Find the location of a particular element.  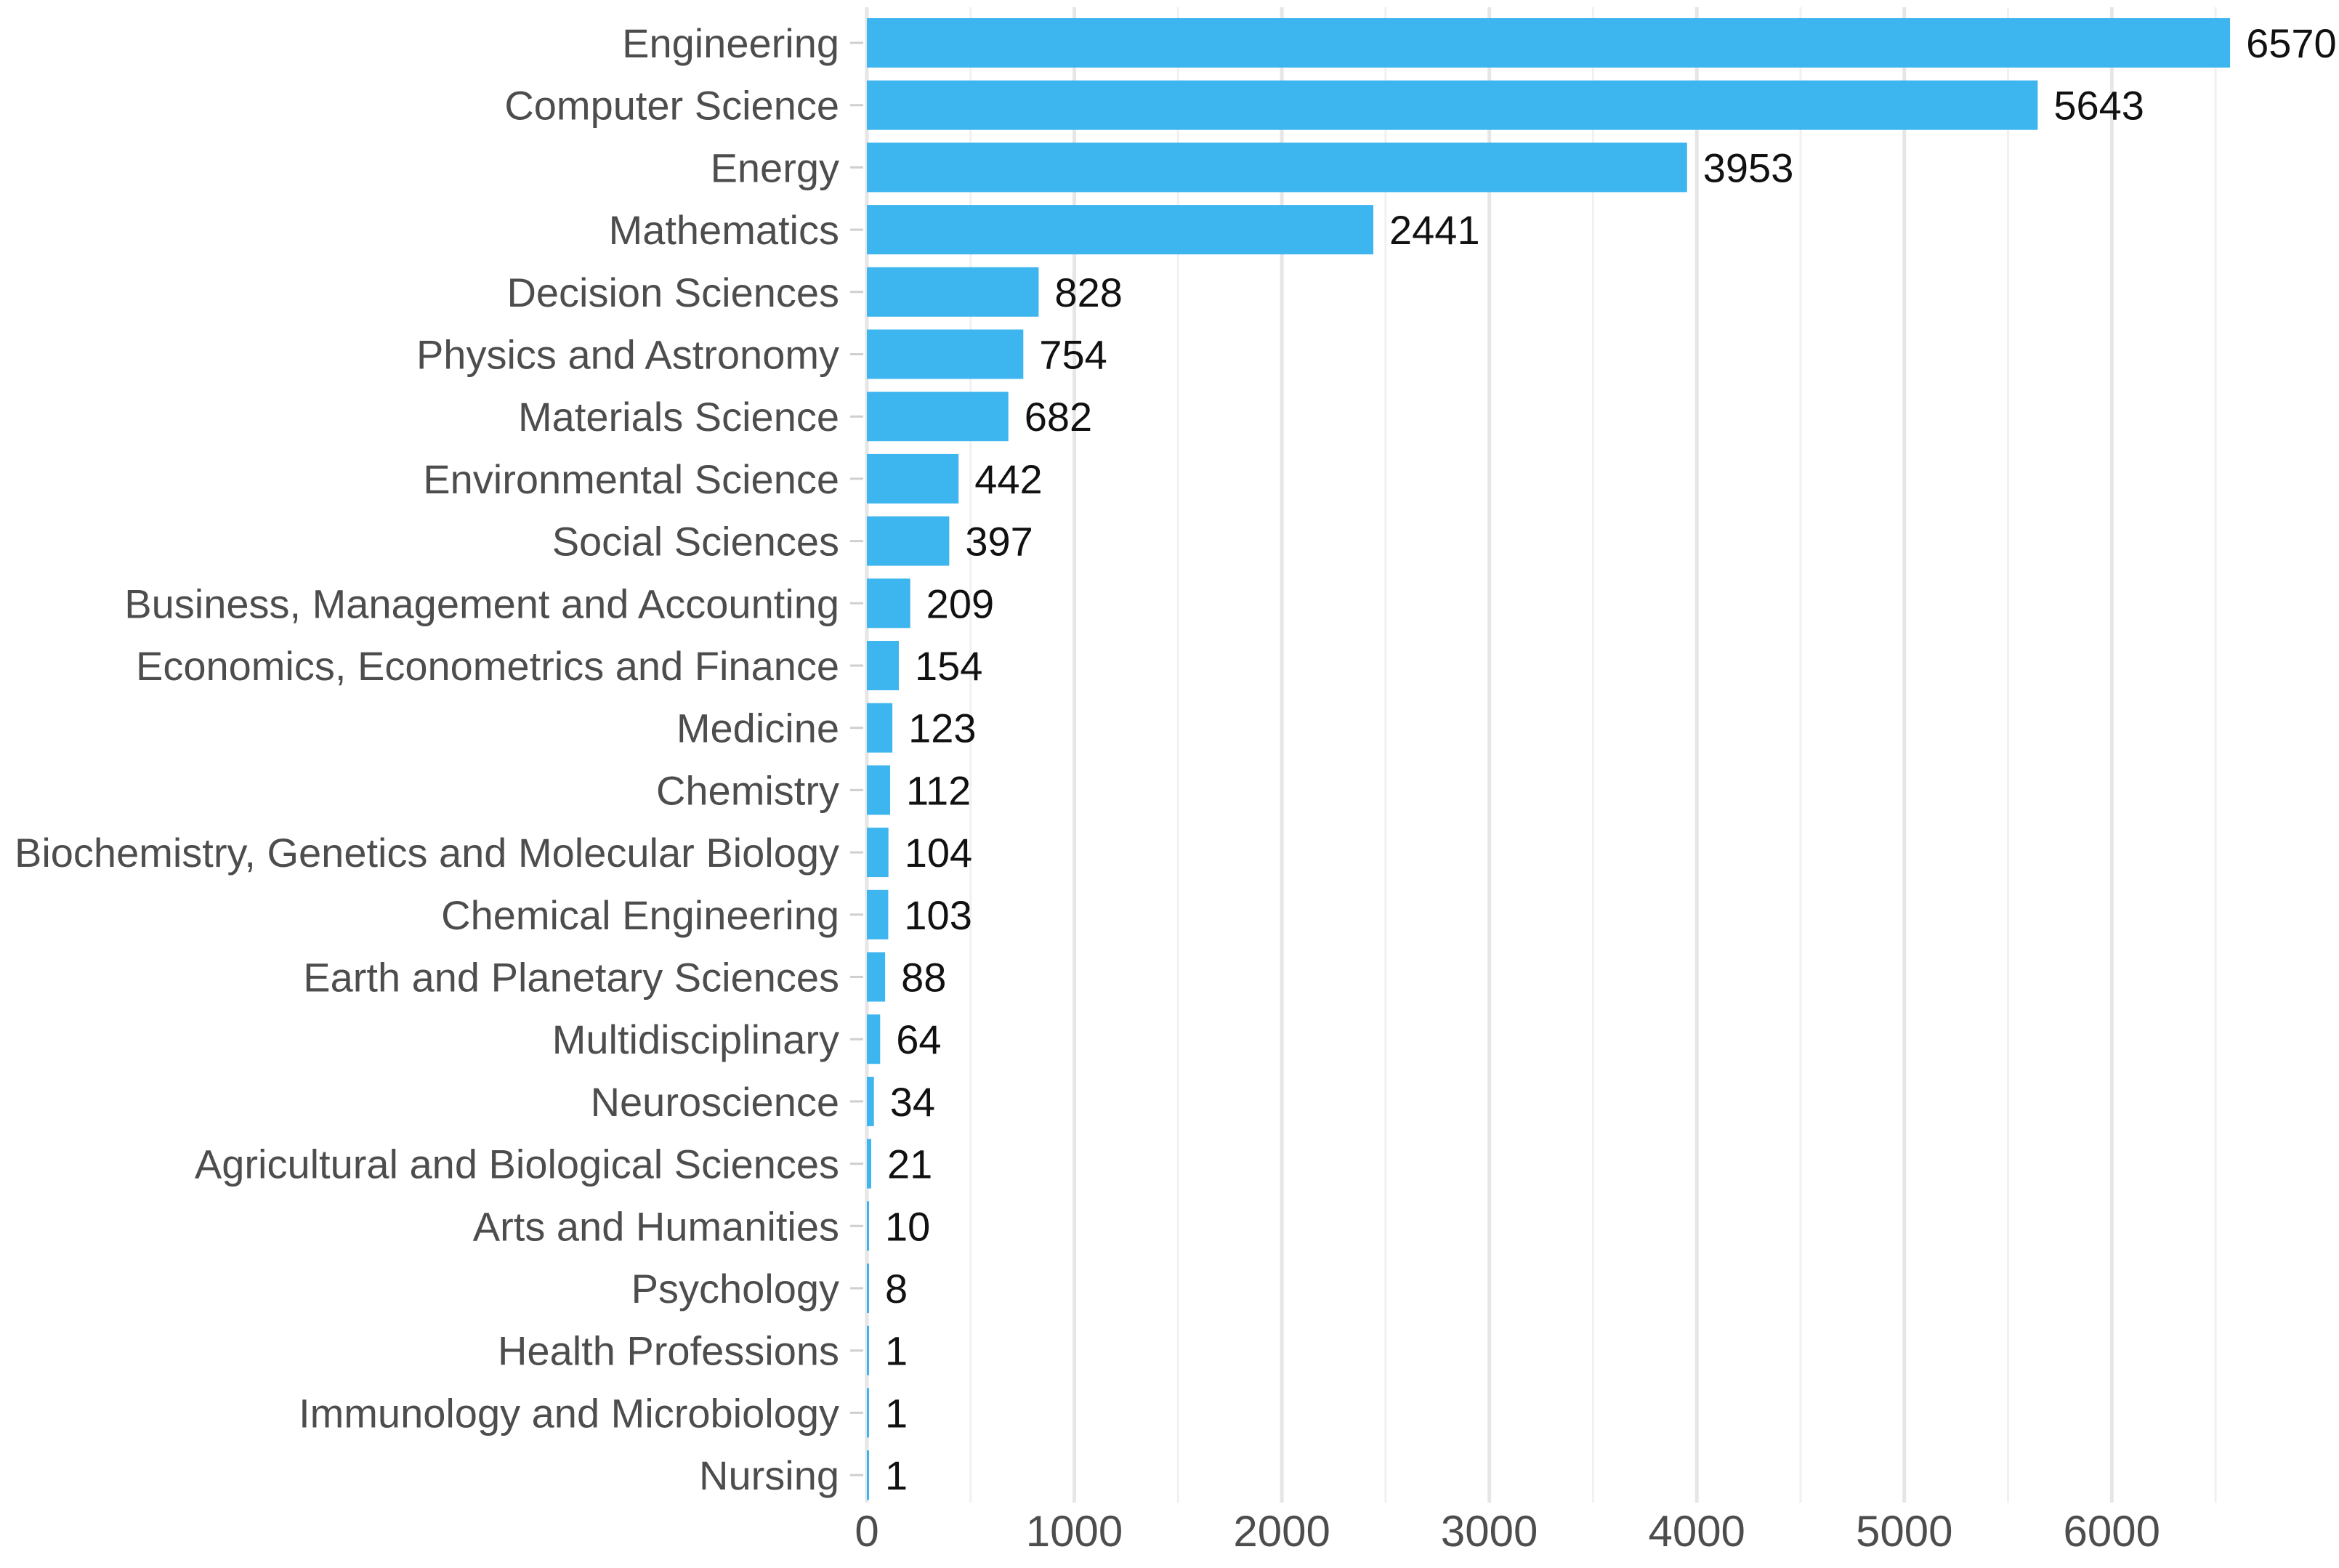

value-label: 8 is located at coordinates (896, 1289).